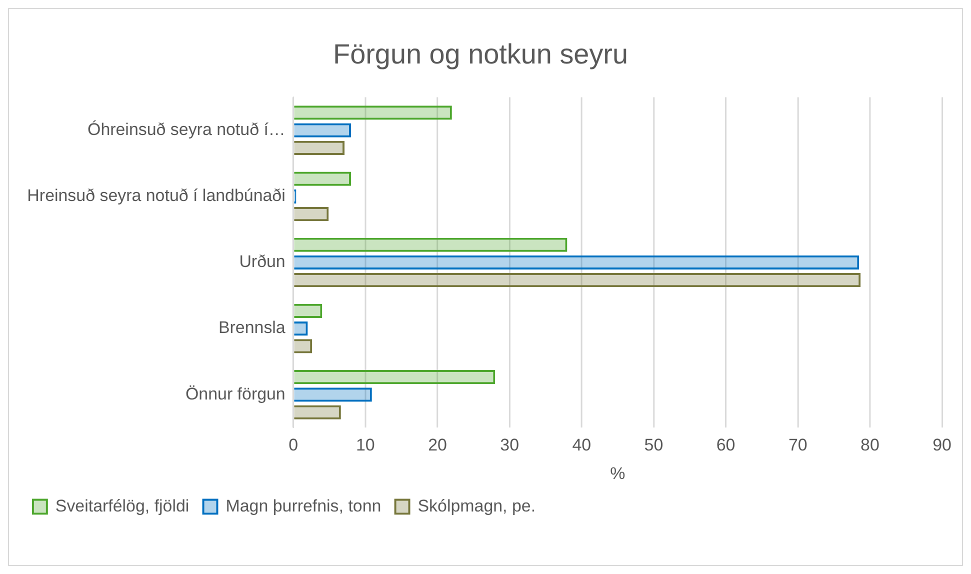 Image resolution: width=971 pixels, height=574 pixels. Describe the element at coordinates (304, 506) in the screenshot. I see `legend-label: Magn þurrefnis, tonn` at that location.